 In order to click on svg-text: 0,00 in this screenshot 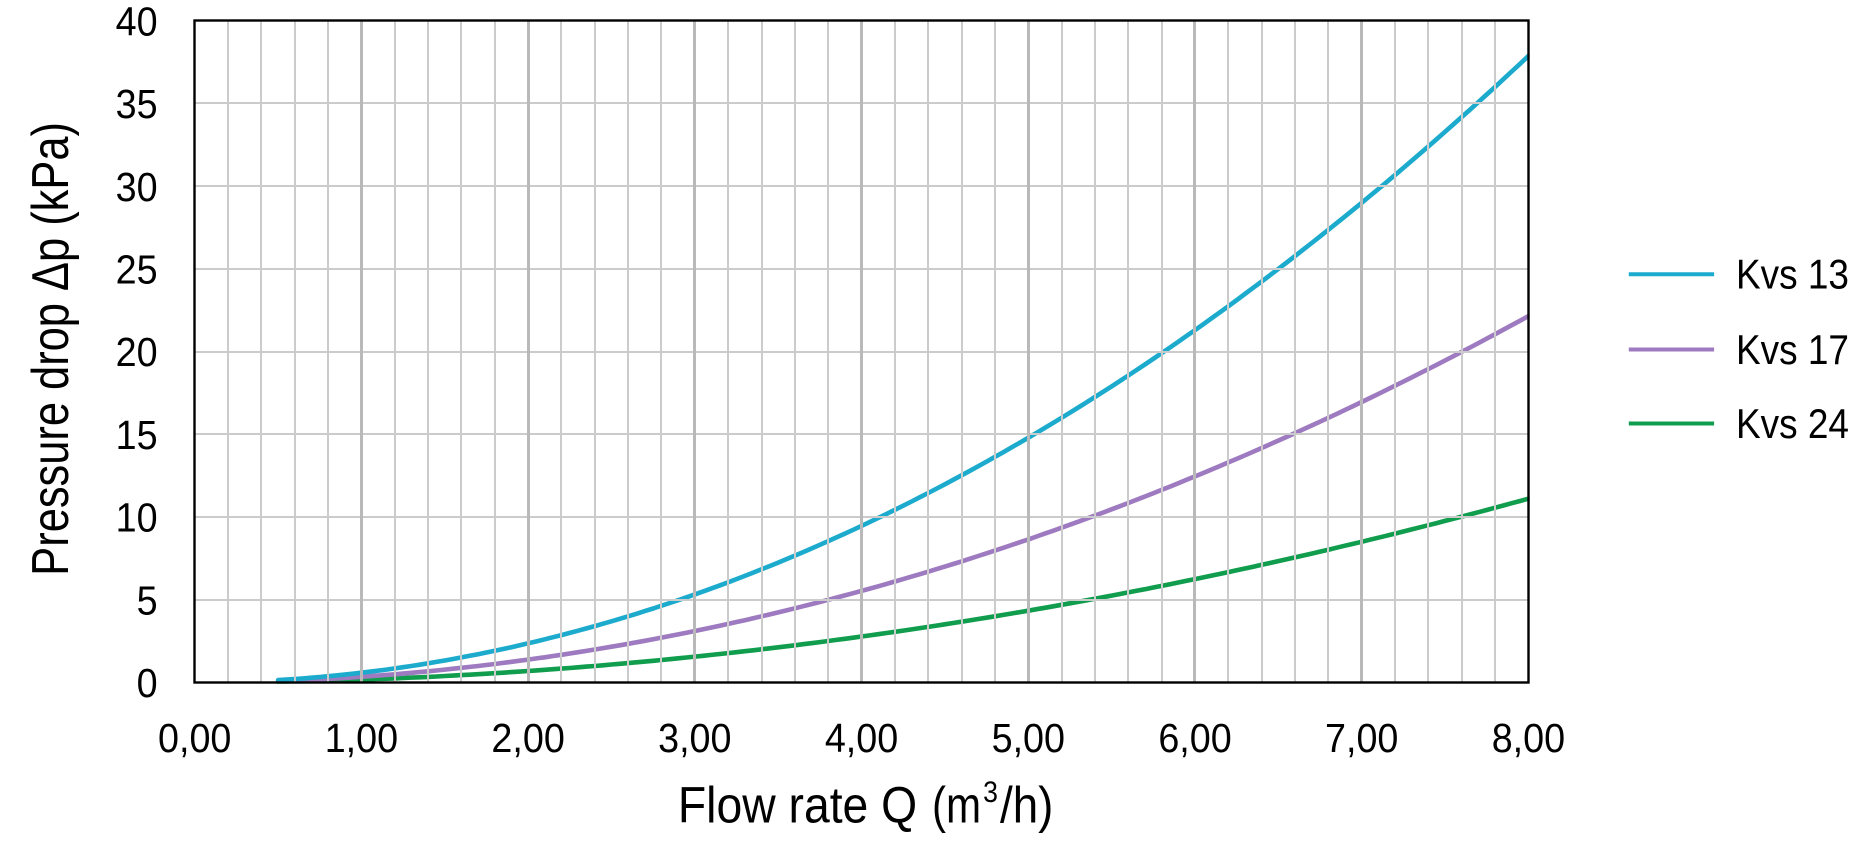, I will do `click(194, 739)`.